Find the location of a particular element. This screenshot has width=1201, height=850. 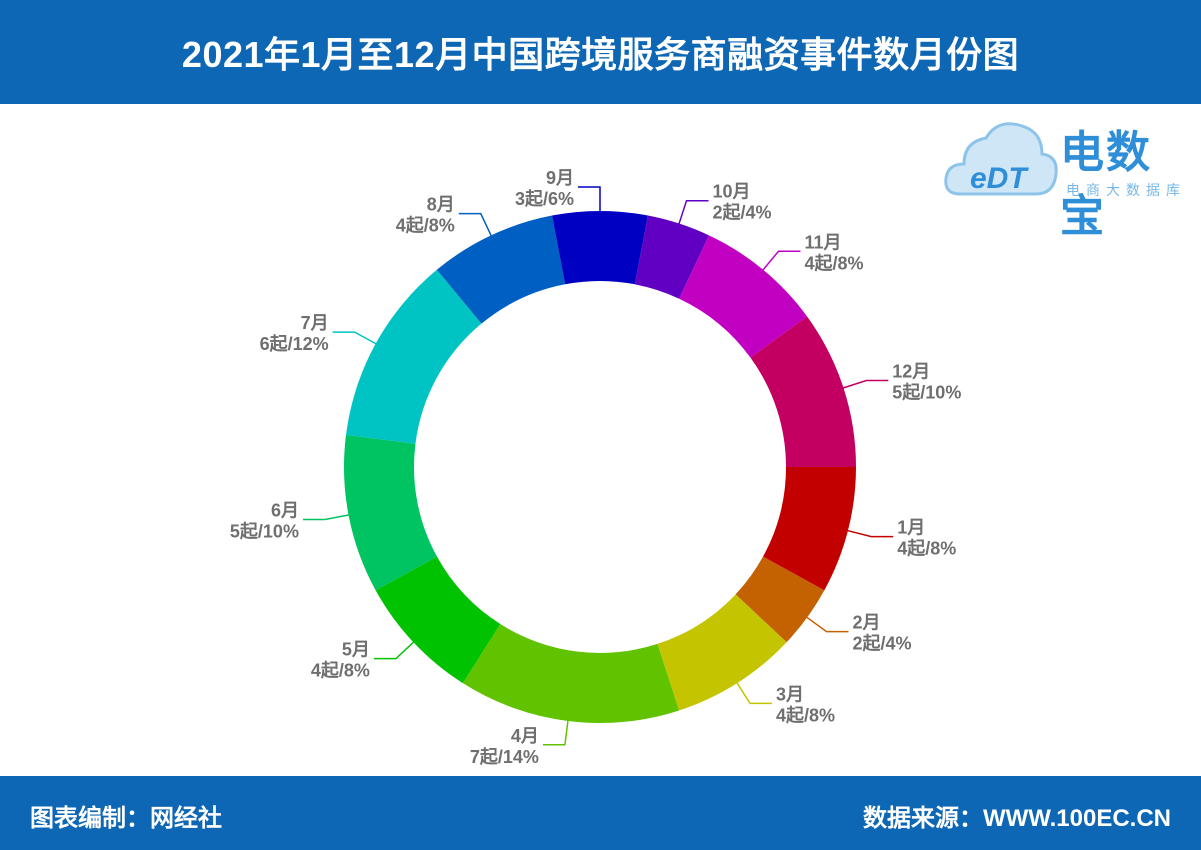

logo-text: 电数宝 is located at coordinates (1106, 184).